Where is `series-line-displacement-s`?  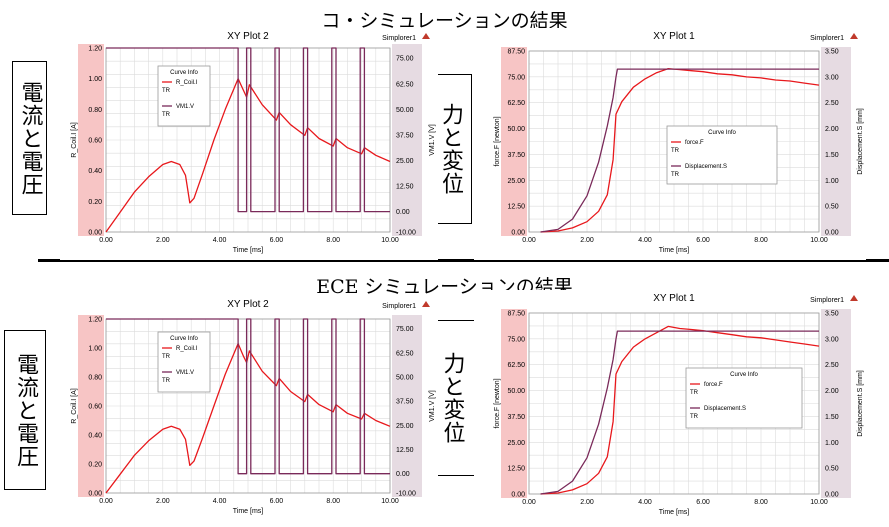 series-line-displacement-s is located at coordinates (679, 150).